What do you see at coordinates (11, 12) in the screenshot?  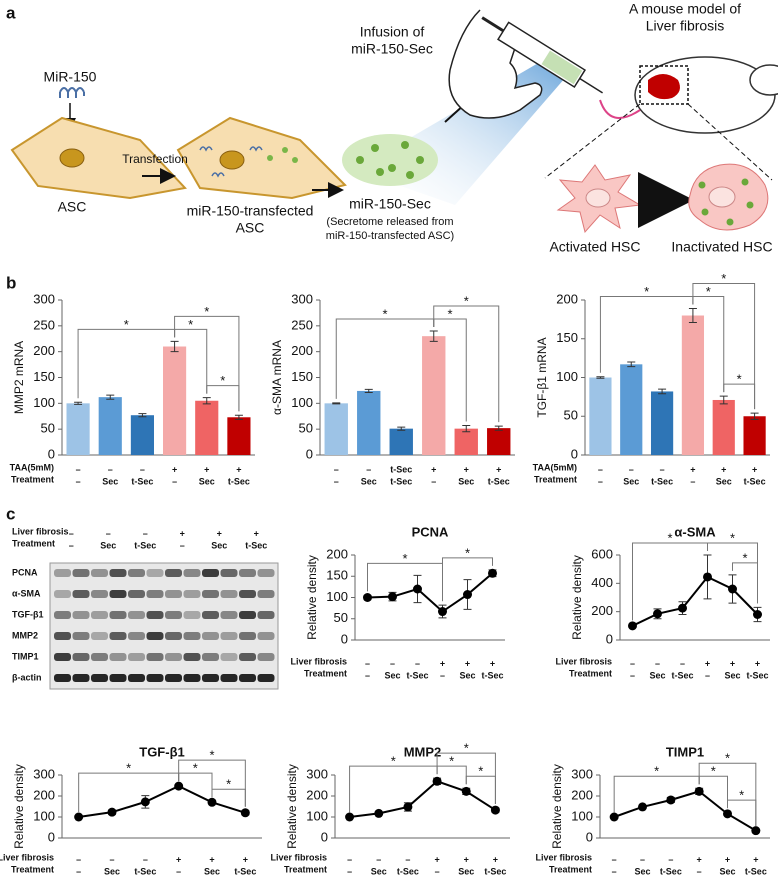 I see `panel-label: a` at bounding box center [11, 12].